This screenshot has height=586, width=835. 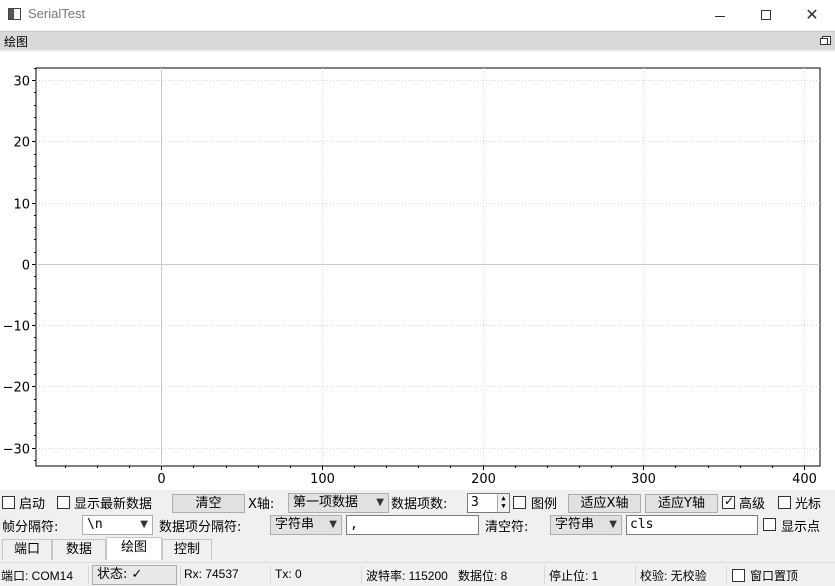 I want to click on clear-button: 清空, so click(x=208, y=503).